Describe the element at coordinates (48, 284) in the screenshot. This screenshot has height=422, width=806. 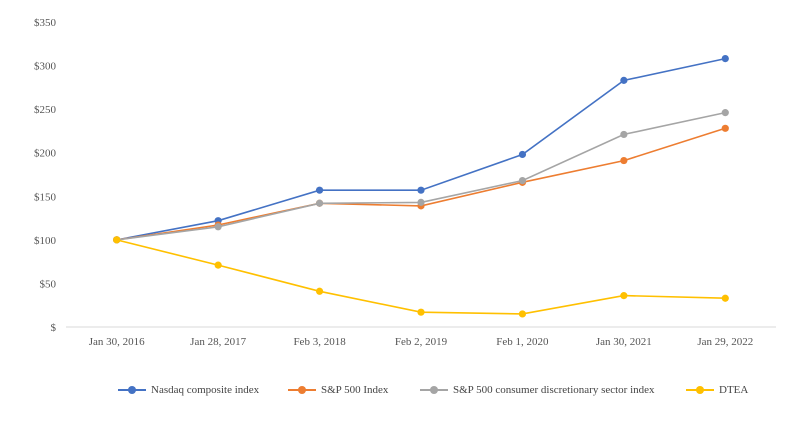
I see `y-tick-label: $50` at that location.